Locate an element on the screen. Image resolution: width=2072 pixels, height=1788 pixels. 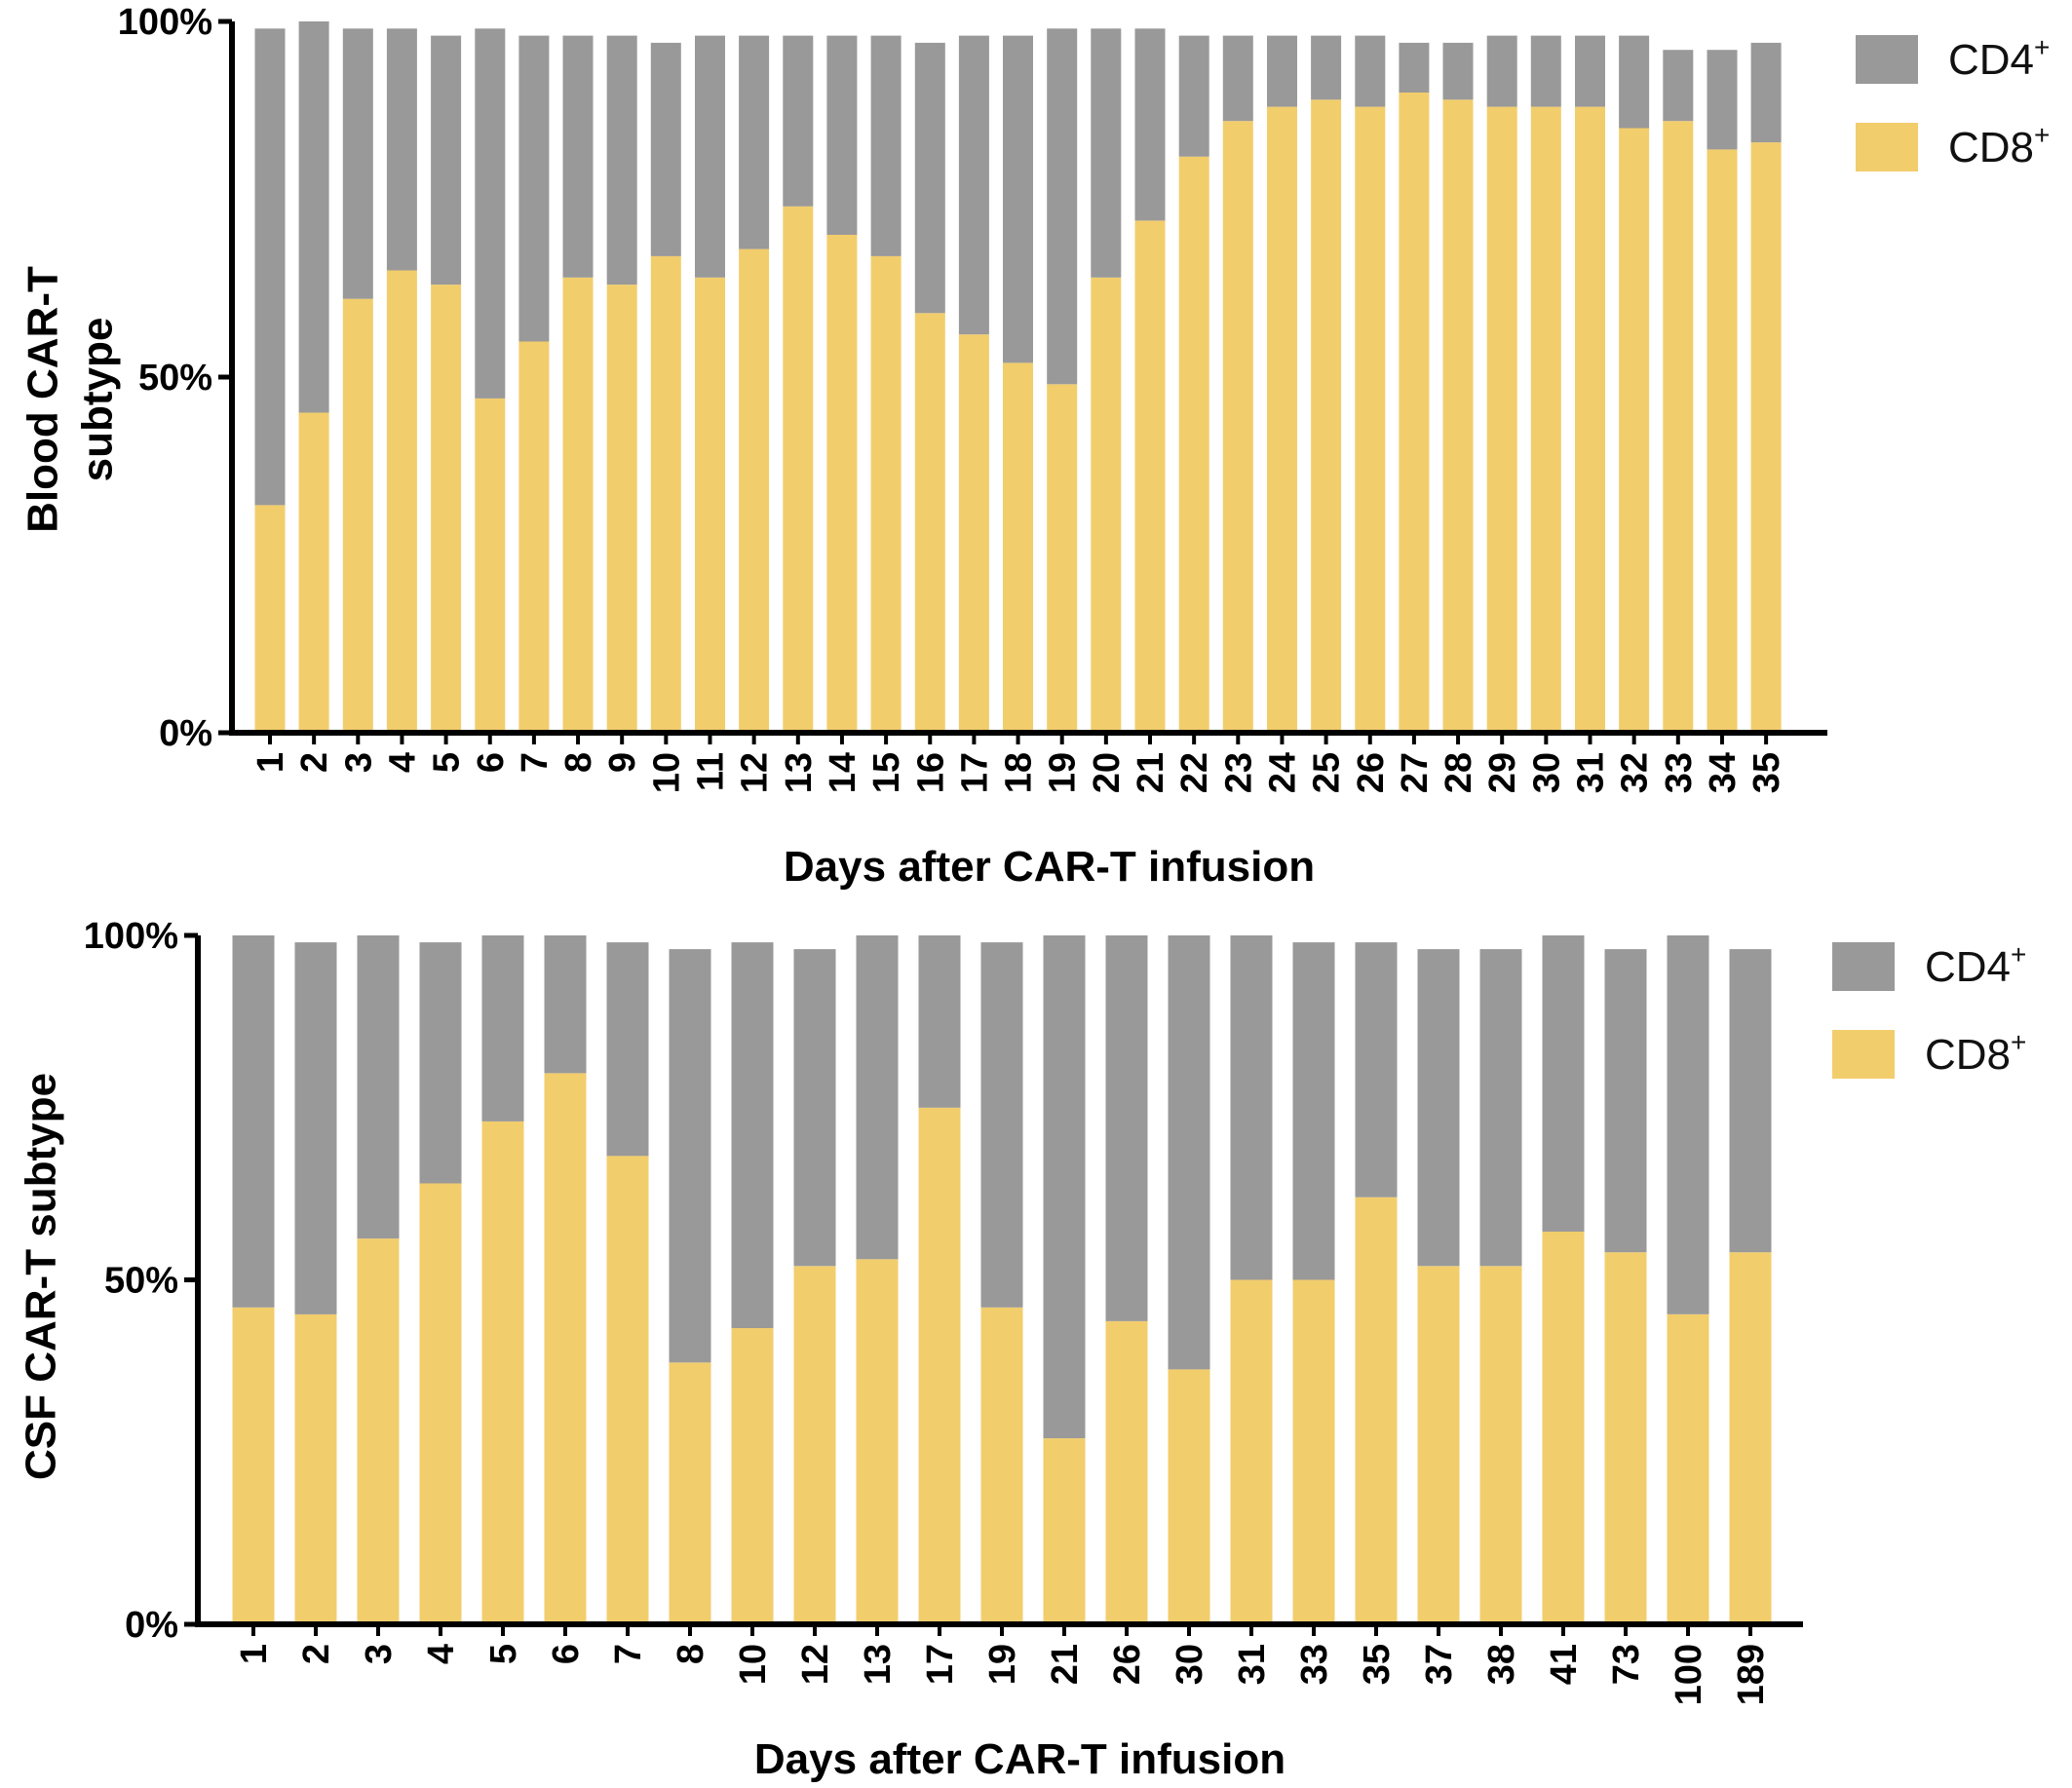
blood-x-tick-label-17: 17 is located at coordinates (974, 772).